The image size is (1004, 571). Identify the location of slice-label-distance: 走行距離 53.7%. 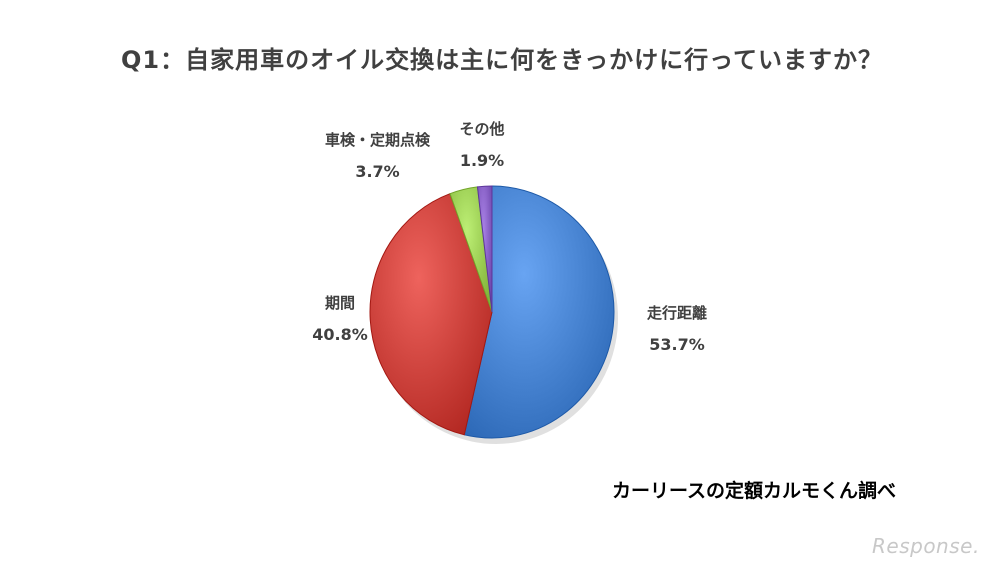
(677, 329).